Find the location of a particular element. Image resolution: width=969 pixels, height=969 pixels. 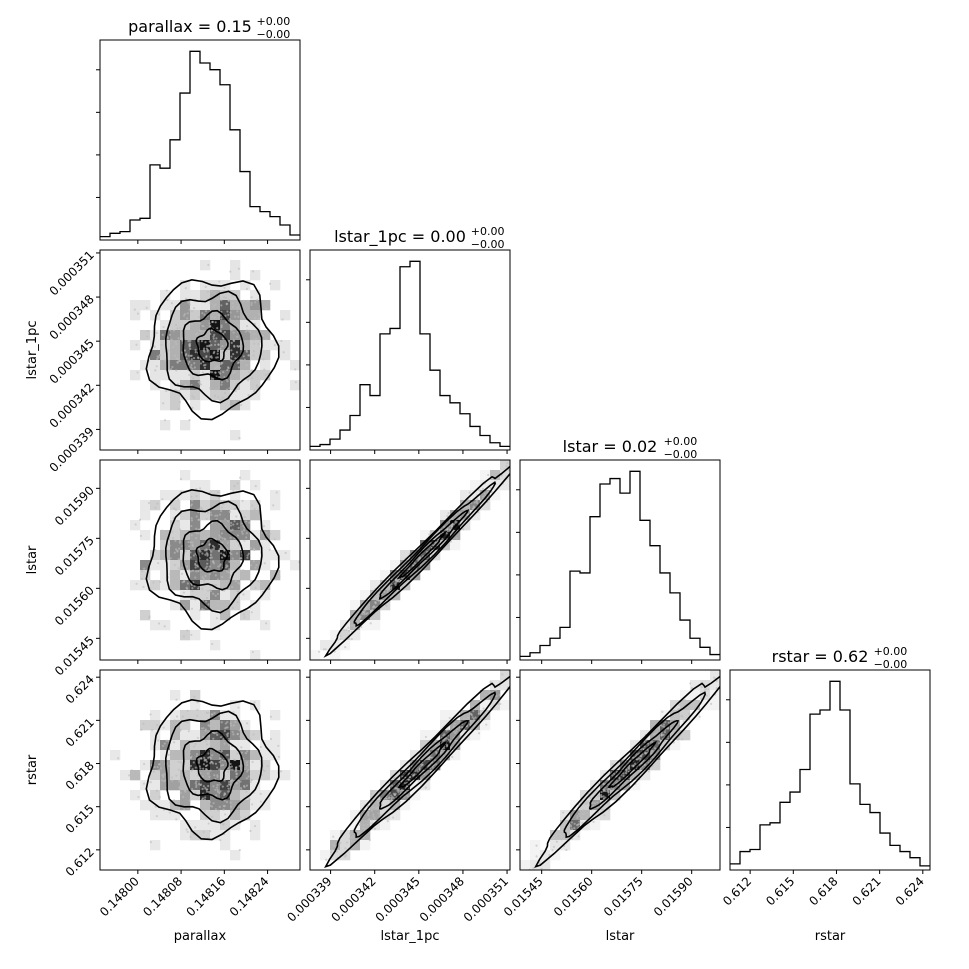

y-tick-label-lstar_1pc: 0.000348 is located at coordinates (72, 317).